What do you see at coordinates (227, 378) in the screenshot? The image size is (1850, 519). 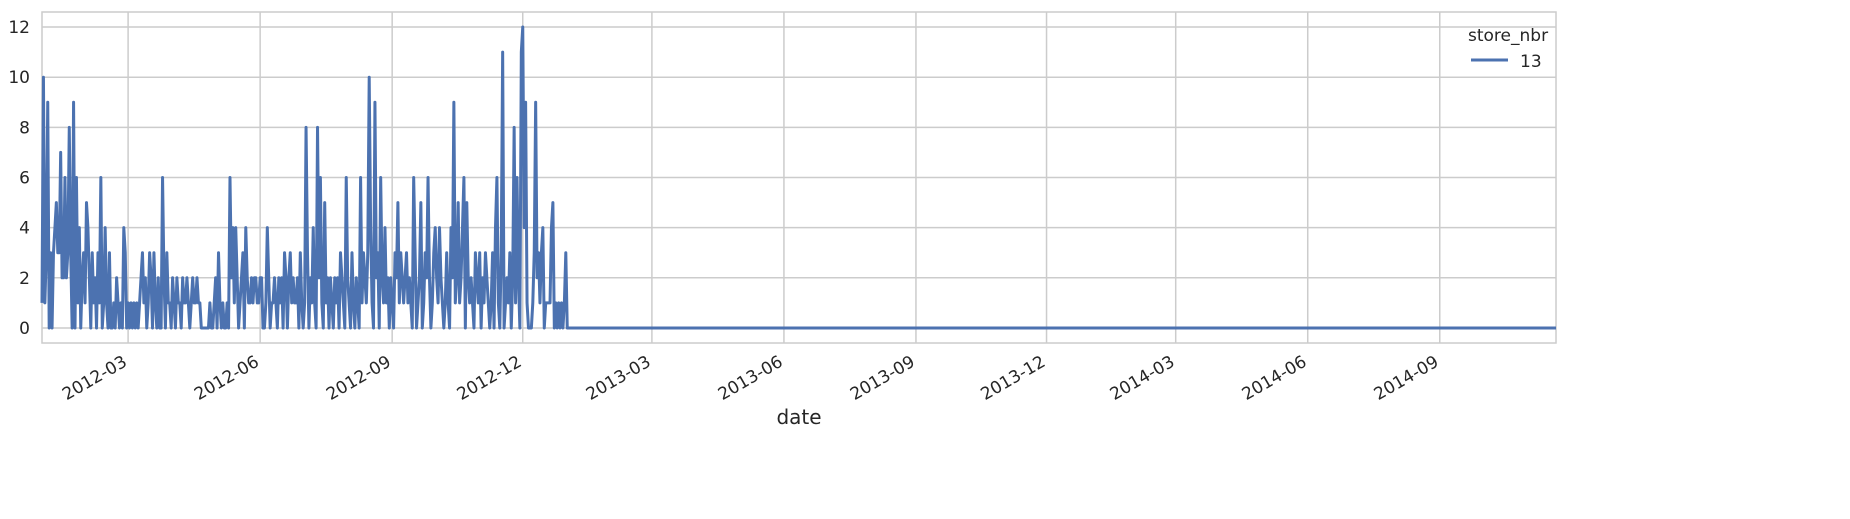 I see `x-tick-label: 2012-06` at bounding box center [227, 378].